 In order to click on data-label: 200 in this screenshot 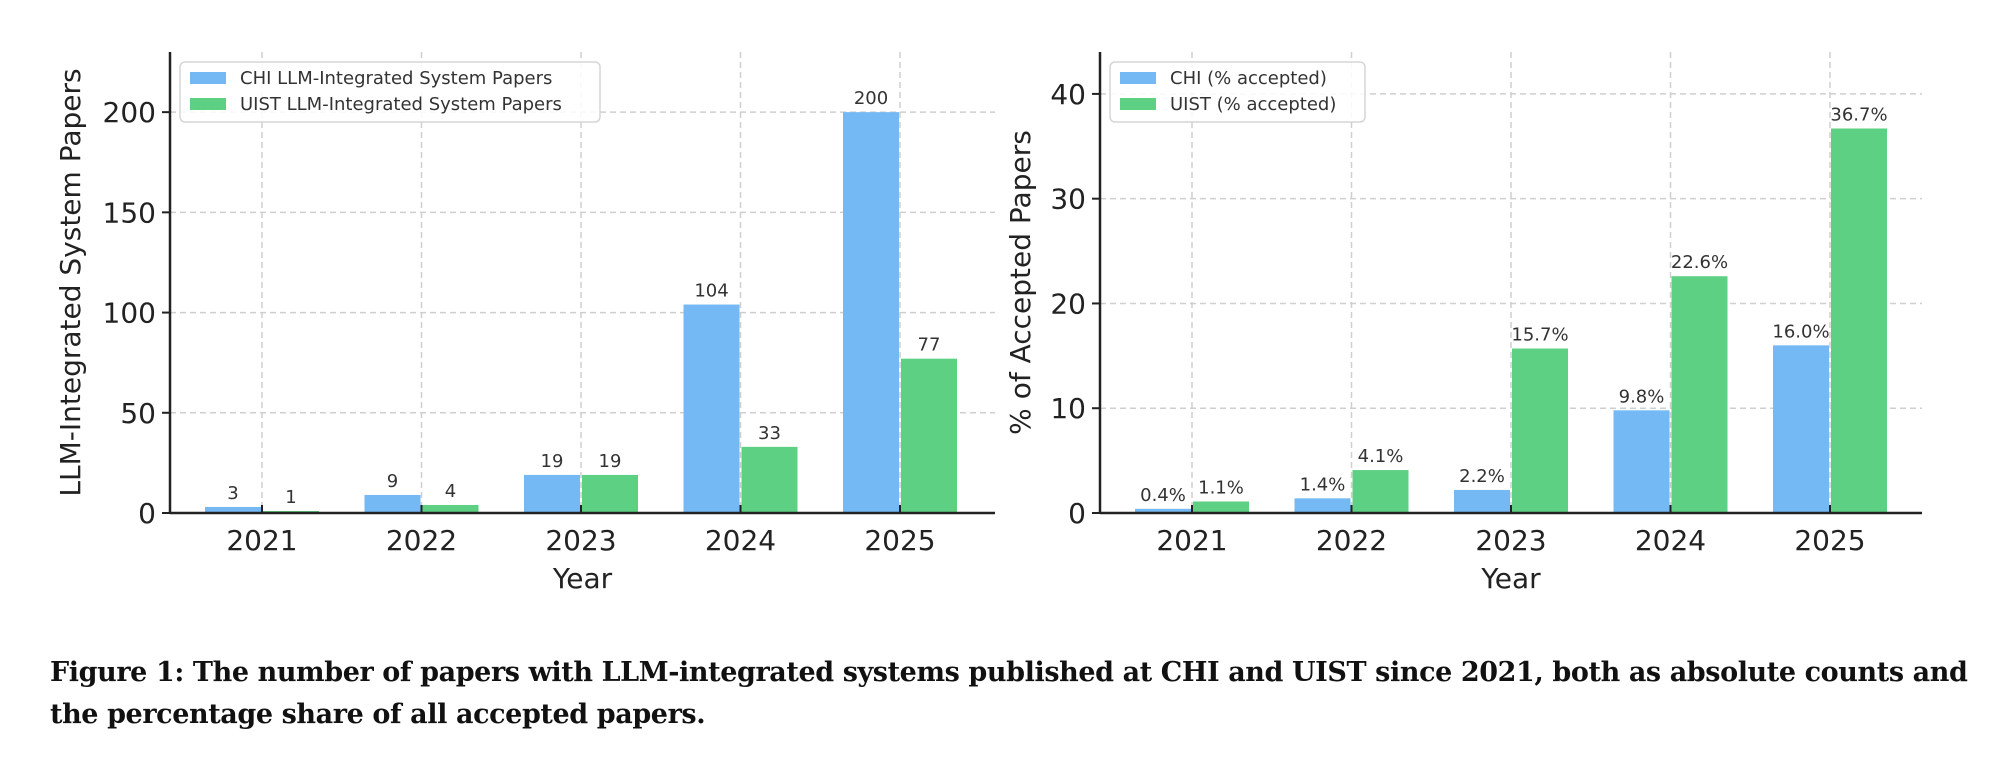, I will do `click(871, 98)`.